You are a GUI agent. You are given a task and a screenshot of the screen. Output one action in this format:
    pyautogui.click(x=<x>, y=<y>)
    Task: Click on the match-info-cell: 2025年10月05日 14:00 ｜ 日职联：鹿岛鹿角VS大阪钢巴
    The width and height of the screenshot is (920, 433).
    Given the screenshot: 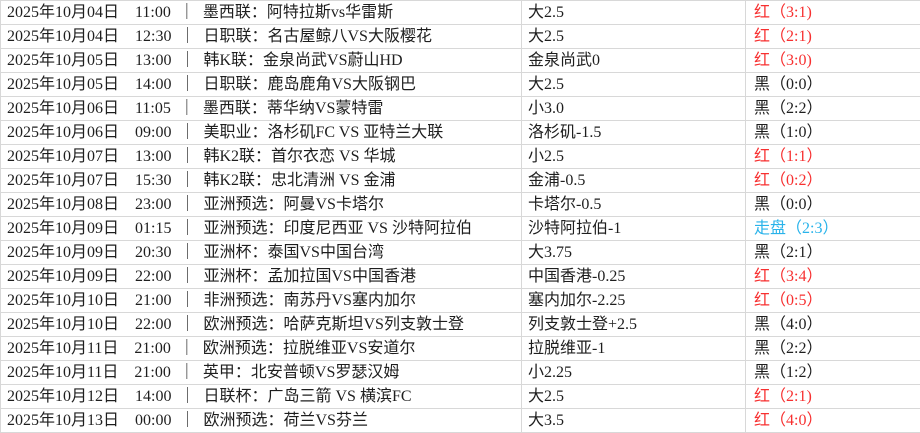 What is the action you would take?
    pyautogui.click(x=261, y=84)
    